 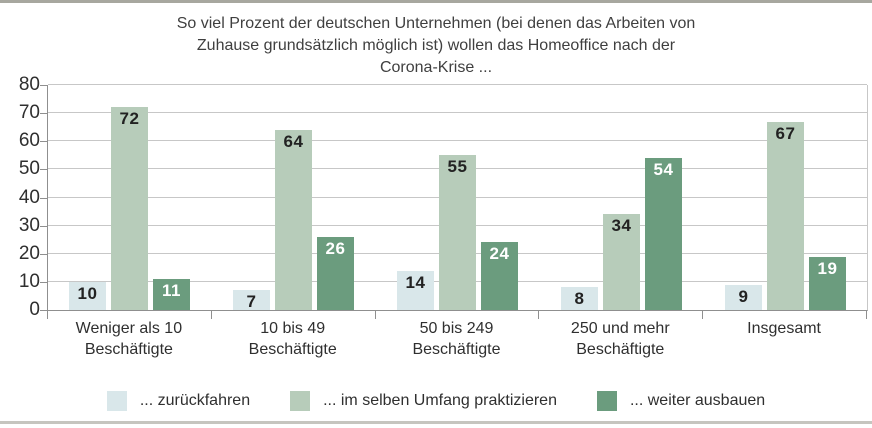 What do you see at coordinates (457, 232) in the screenshot?
I see `bar-3-2: 55` at bounding box center [457, 232].